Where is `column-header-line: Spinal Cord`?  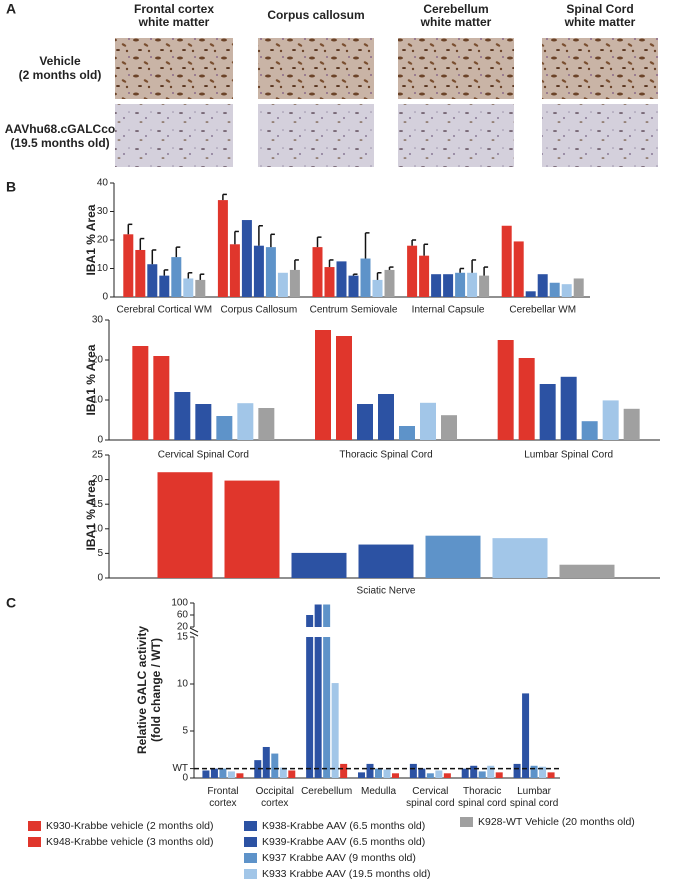
column-header-line: Spinal Cord is located at coordinates (599, 9).